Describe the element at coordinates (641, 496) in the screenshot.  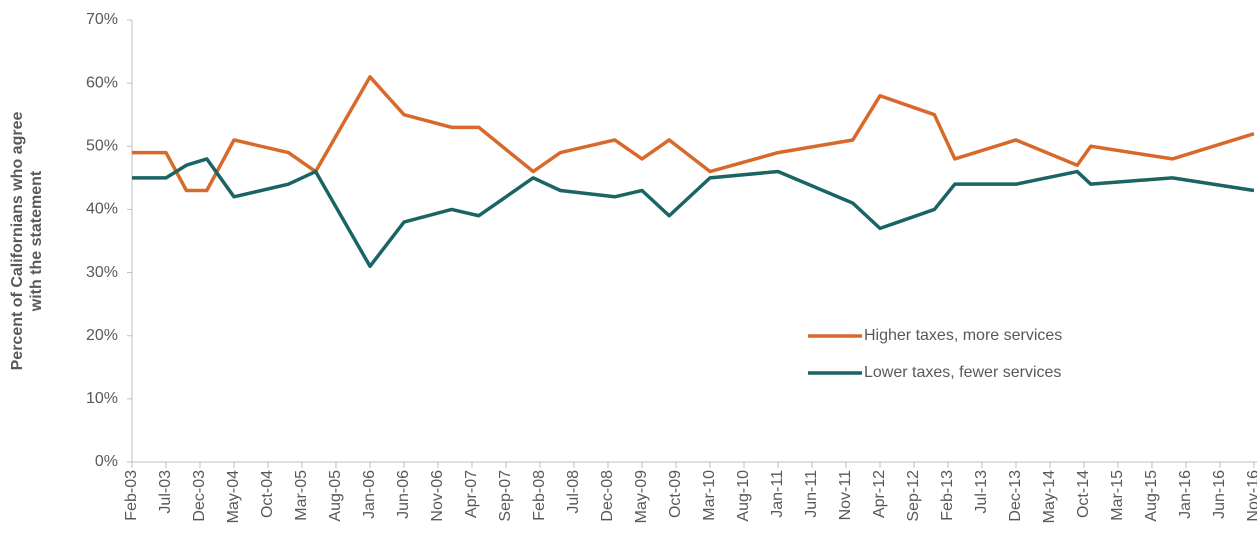
I see `x-tick-label: May-09` at that location.